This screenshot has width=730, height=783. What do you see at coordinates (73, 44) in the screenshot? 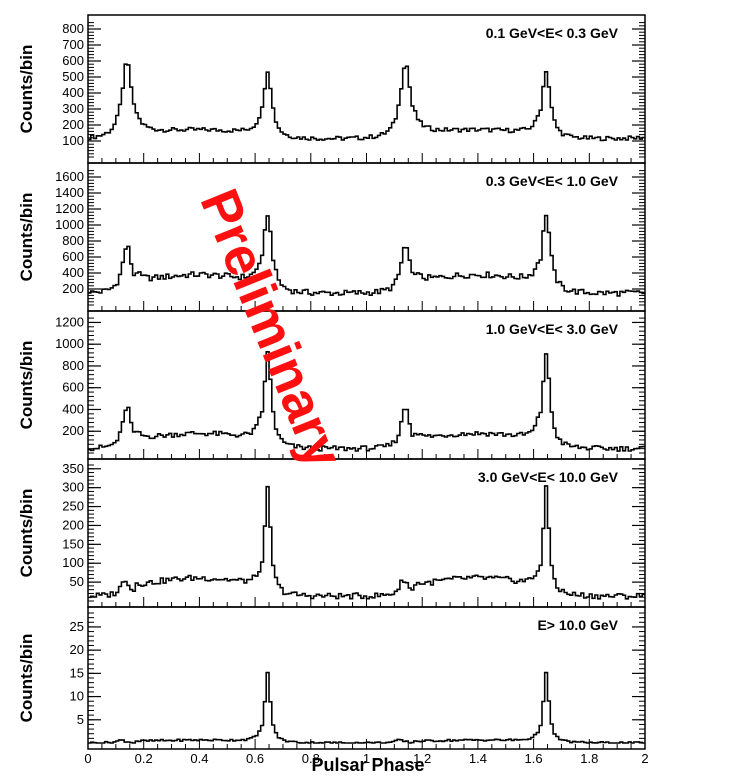
I see `y-tick-label: 700` at bounding box center [73, 44].